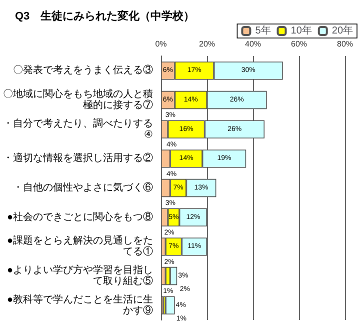  I want to click on x-tick-label: 0%, so click(161, 44).